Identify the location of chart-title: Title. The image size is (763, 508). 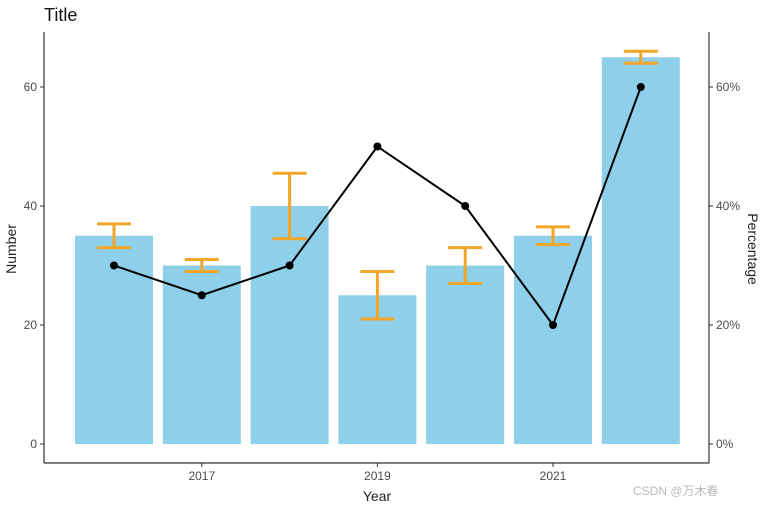
(60, 15).